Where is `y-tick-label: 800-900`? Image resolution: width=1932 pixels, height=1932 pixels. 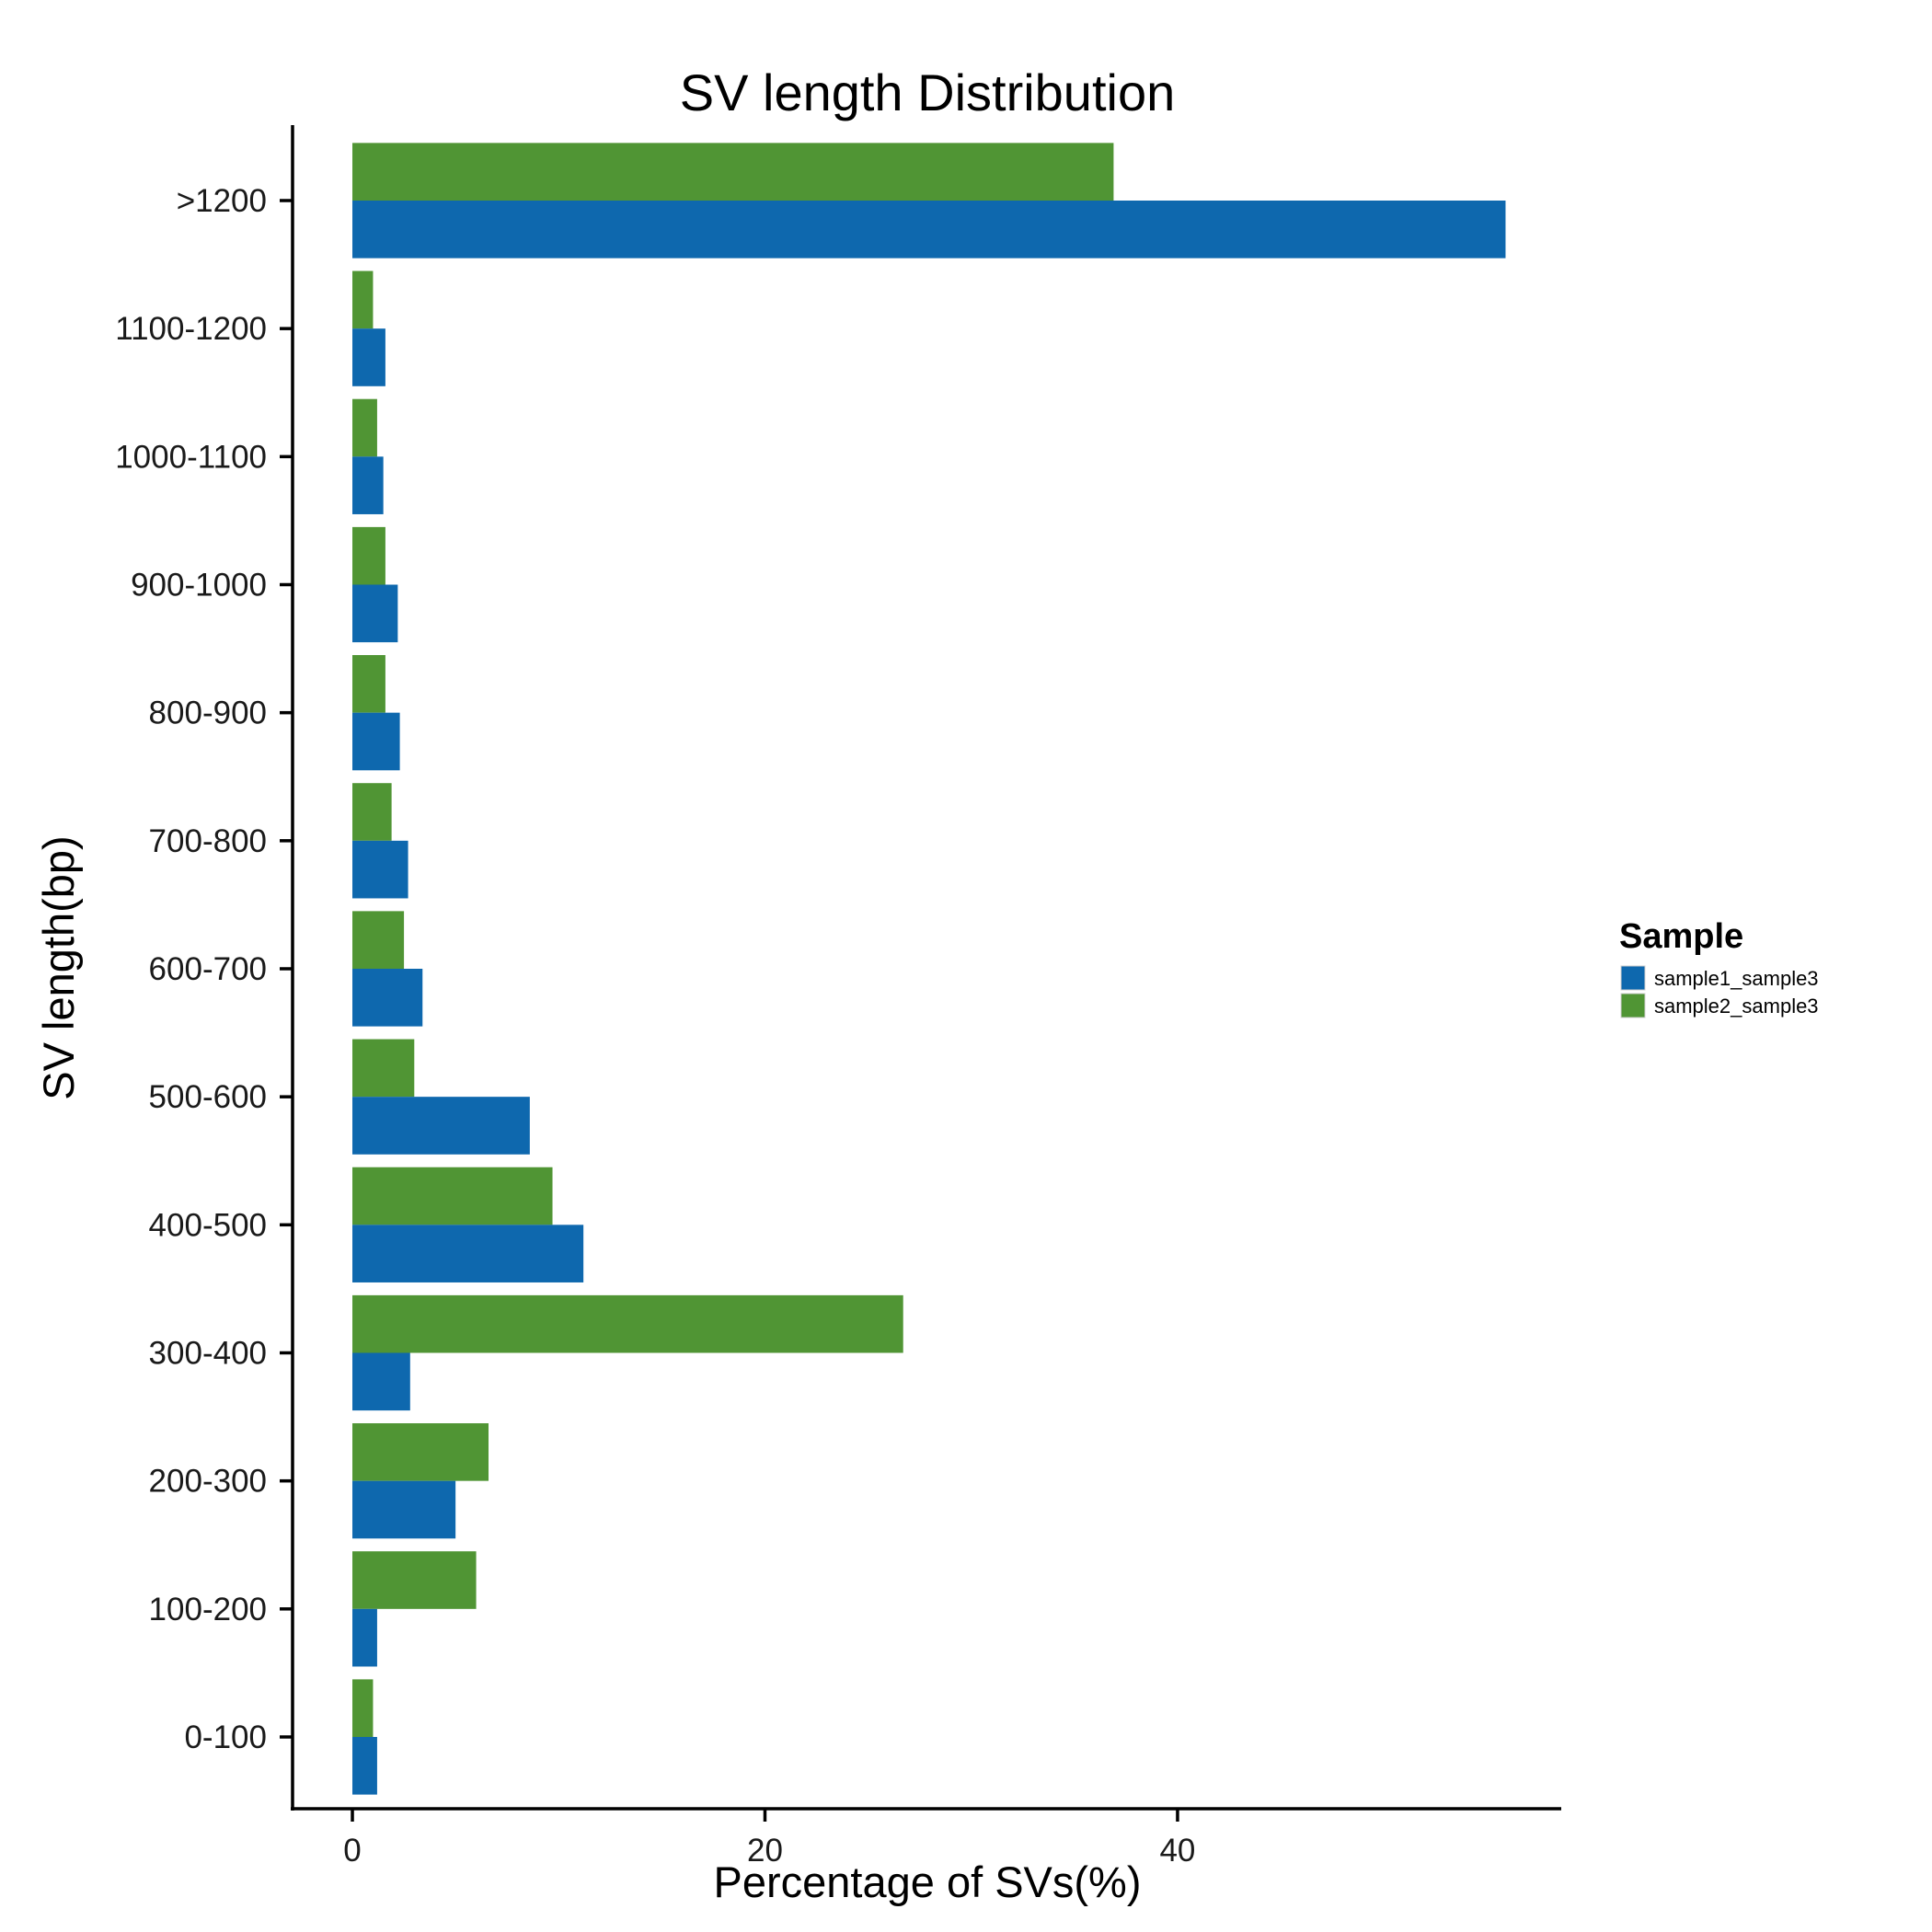 y-tick-label: 800-900 is located at coordinates (208, 713).